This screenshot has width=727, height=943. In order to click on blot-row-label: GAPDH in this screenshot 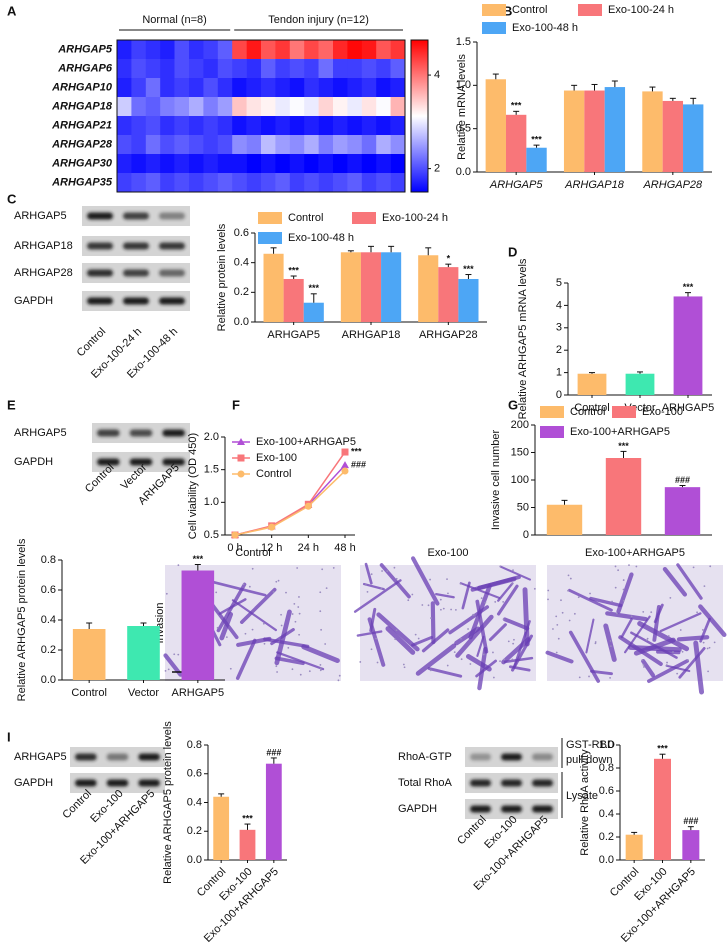, I will do `click(33, 301)`.